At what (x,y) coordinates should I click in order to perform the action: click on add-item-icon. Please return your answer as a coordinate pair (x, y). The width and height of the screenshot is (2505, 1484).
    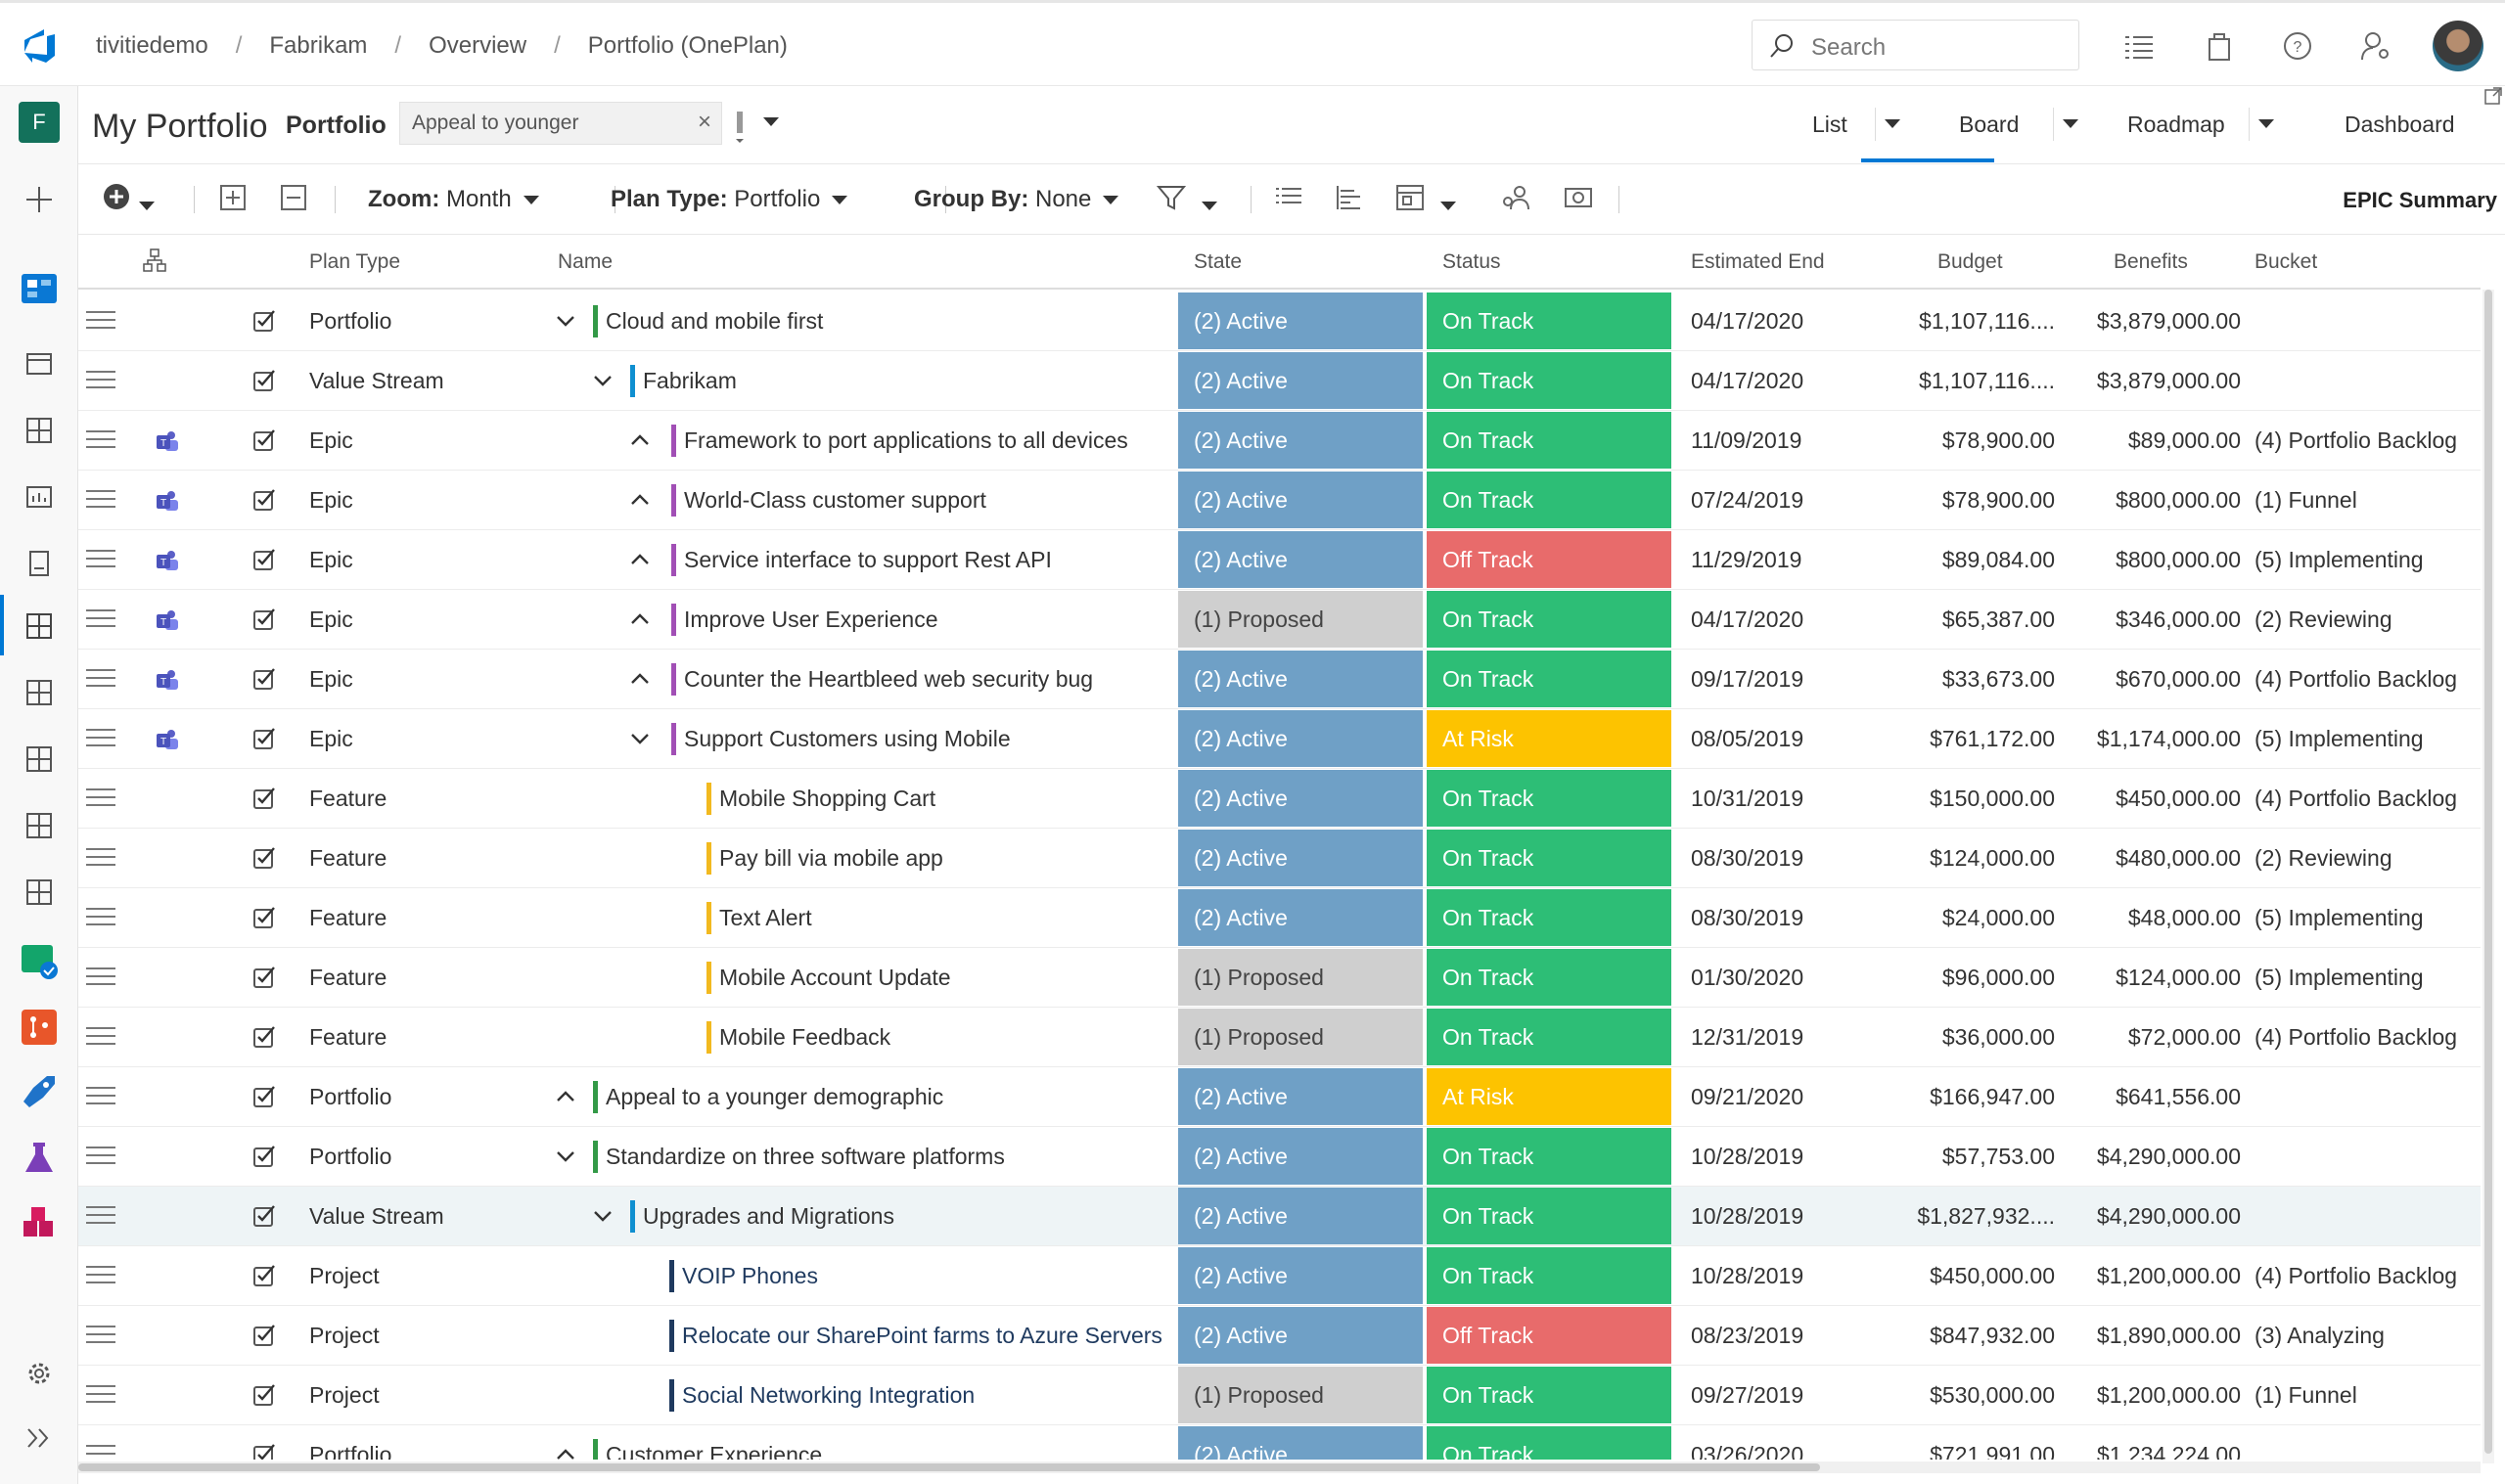
    Looking at the image, I should click on (116, 200).